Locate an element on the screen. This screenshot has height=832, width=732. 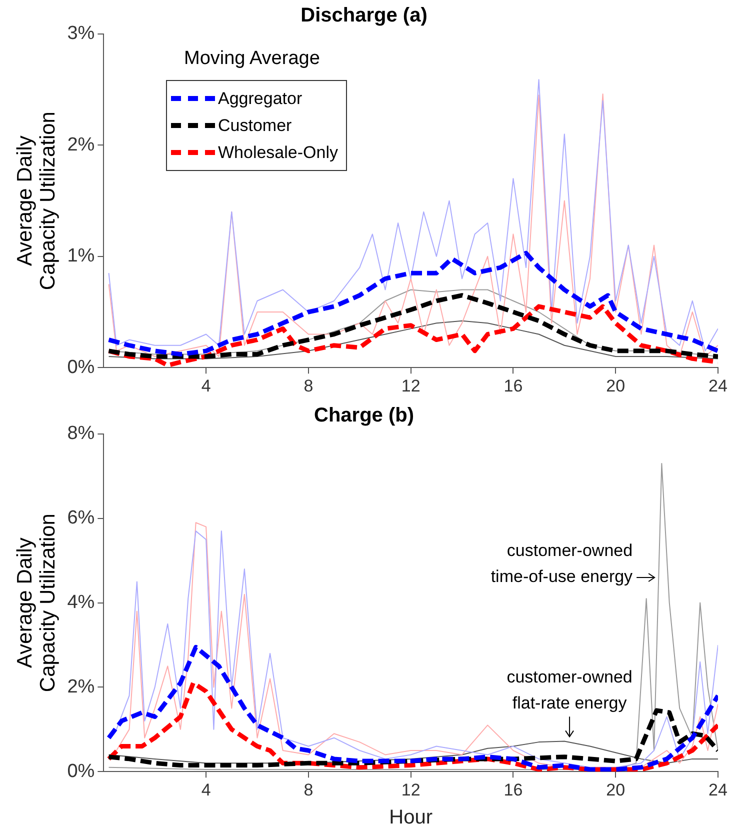
legend-title: Moving Average is located at coordinates (252, 59).